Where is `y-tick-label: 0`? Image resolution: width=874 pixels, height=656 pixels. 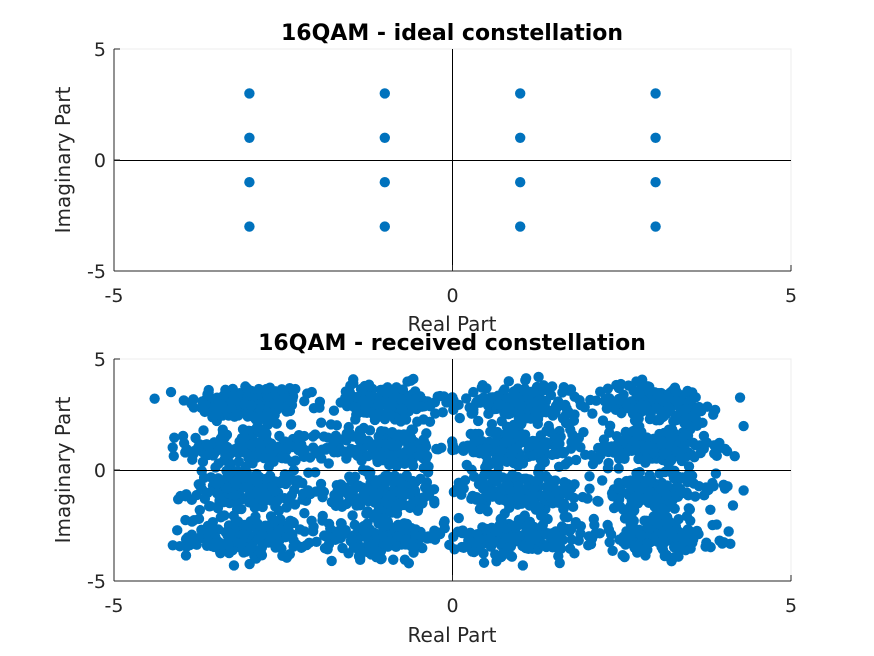 y-tick-label: 0 is located at coordinates (100, 161).